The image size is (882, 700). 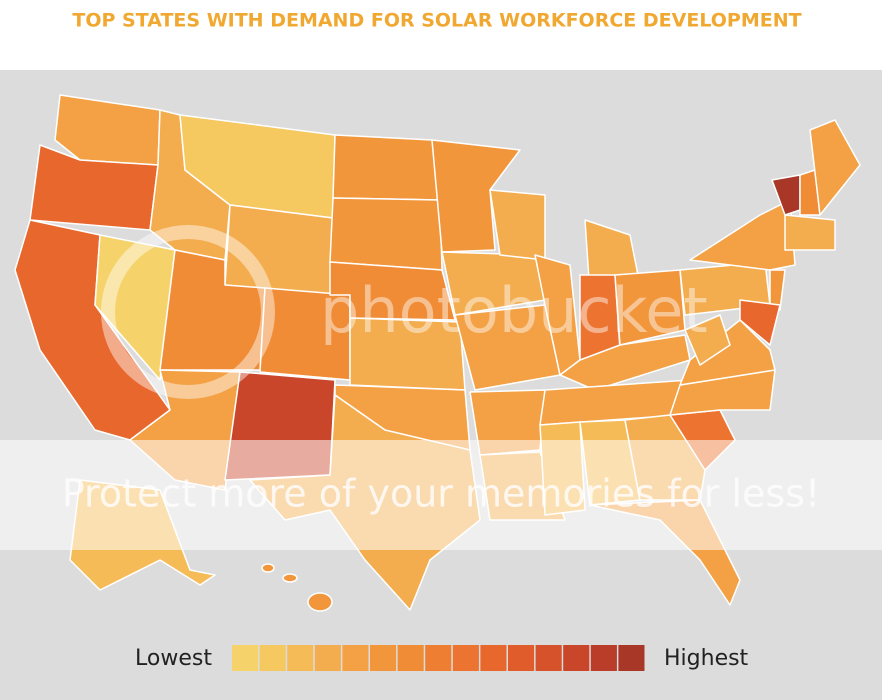 What do you see at coordinates (188, 312) in the screenshot?
I see `watermark-ring` at bounding box center [188, 312].